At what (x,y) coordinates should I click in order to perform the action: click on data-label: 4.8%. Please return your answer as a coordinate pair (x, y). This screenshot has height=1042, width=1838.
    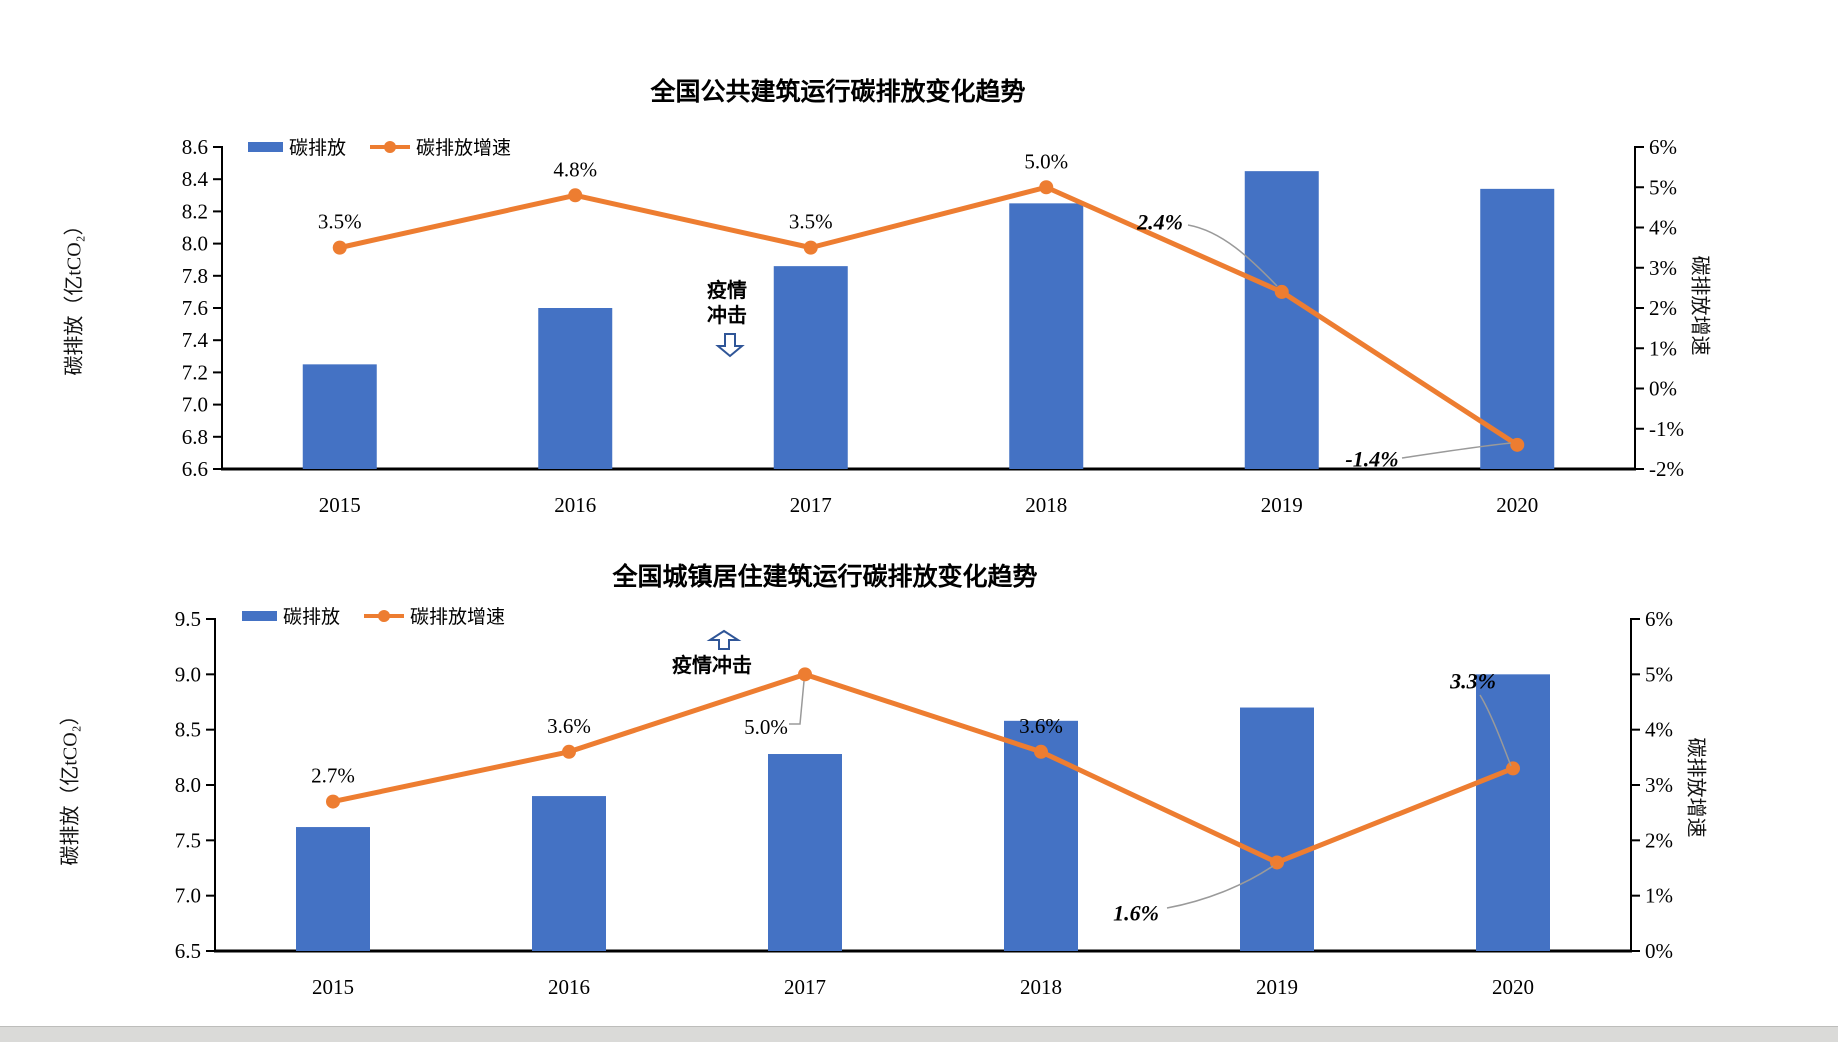
    Looking at the image, I should click on (575, 169).